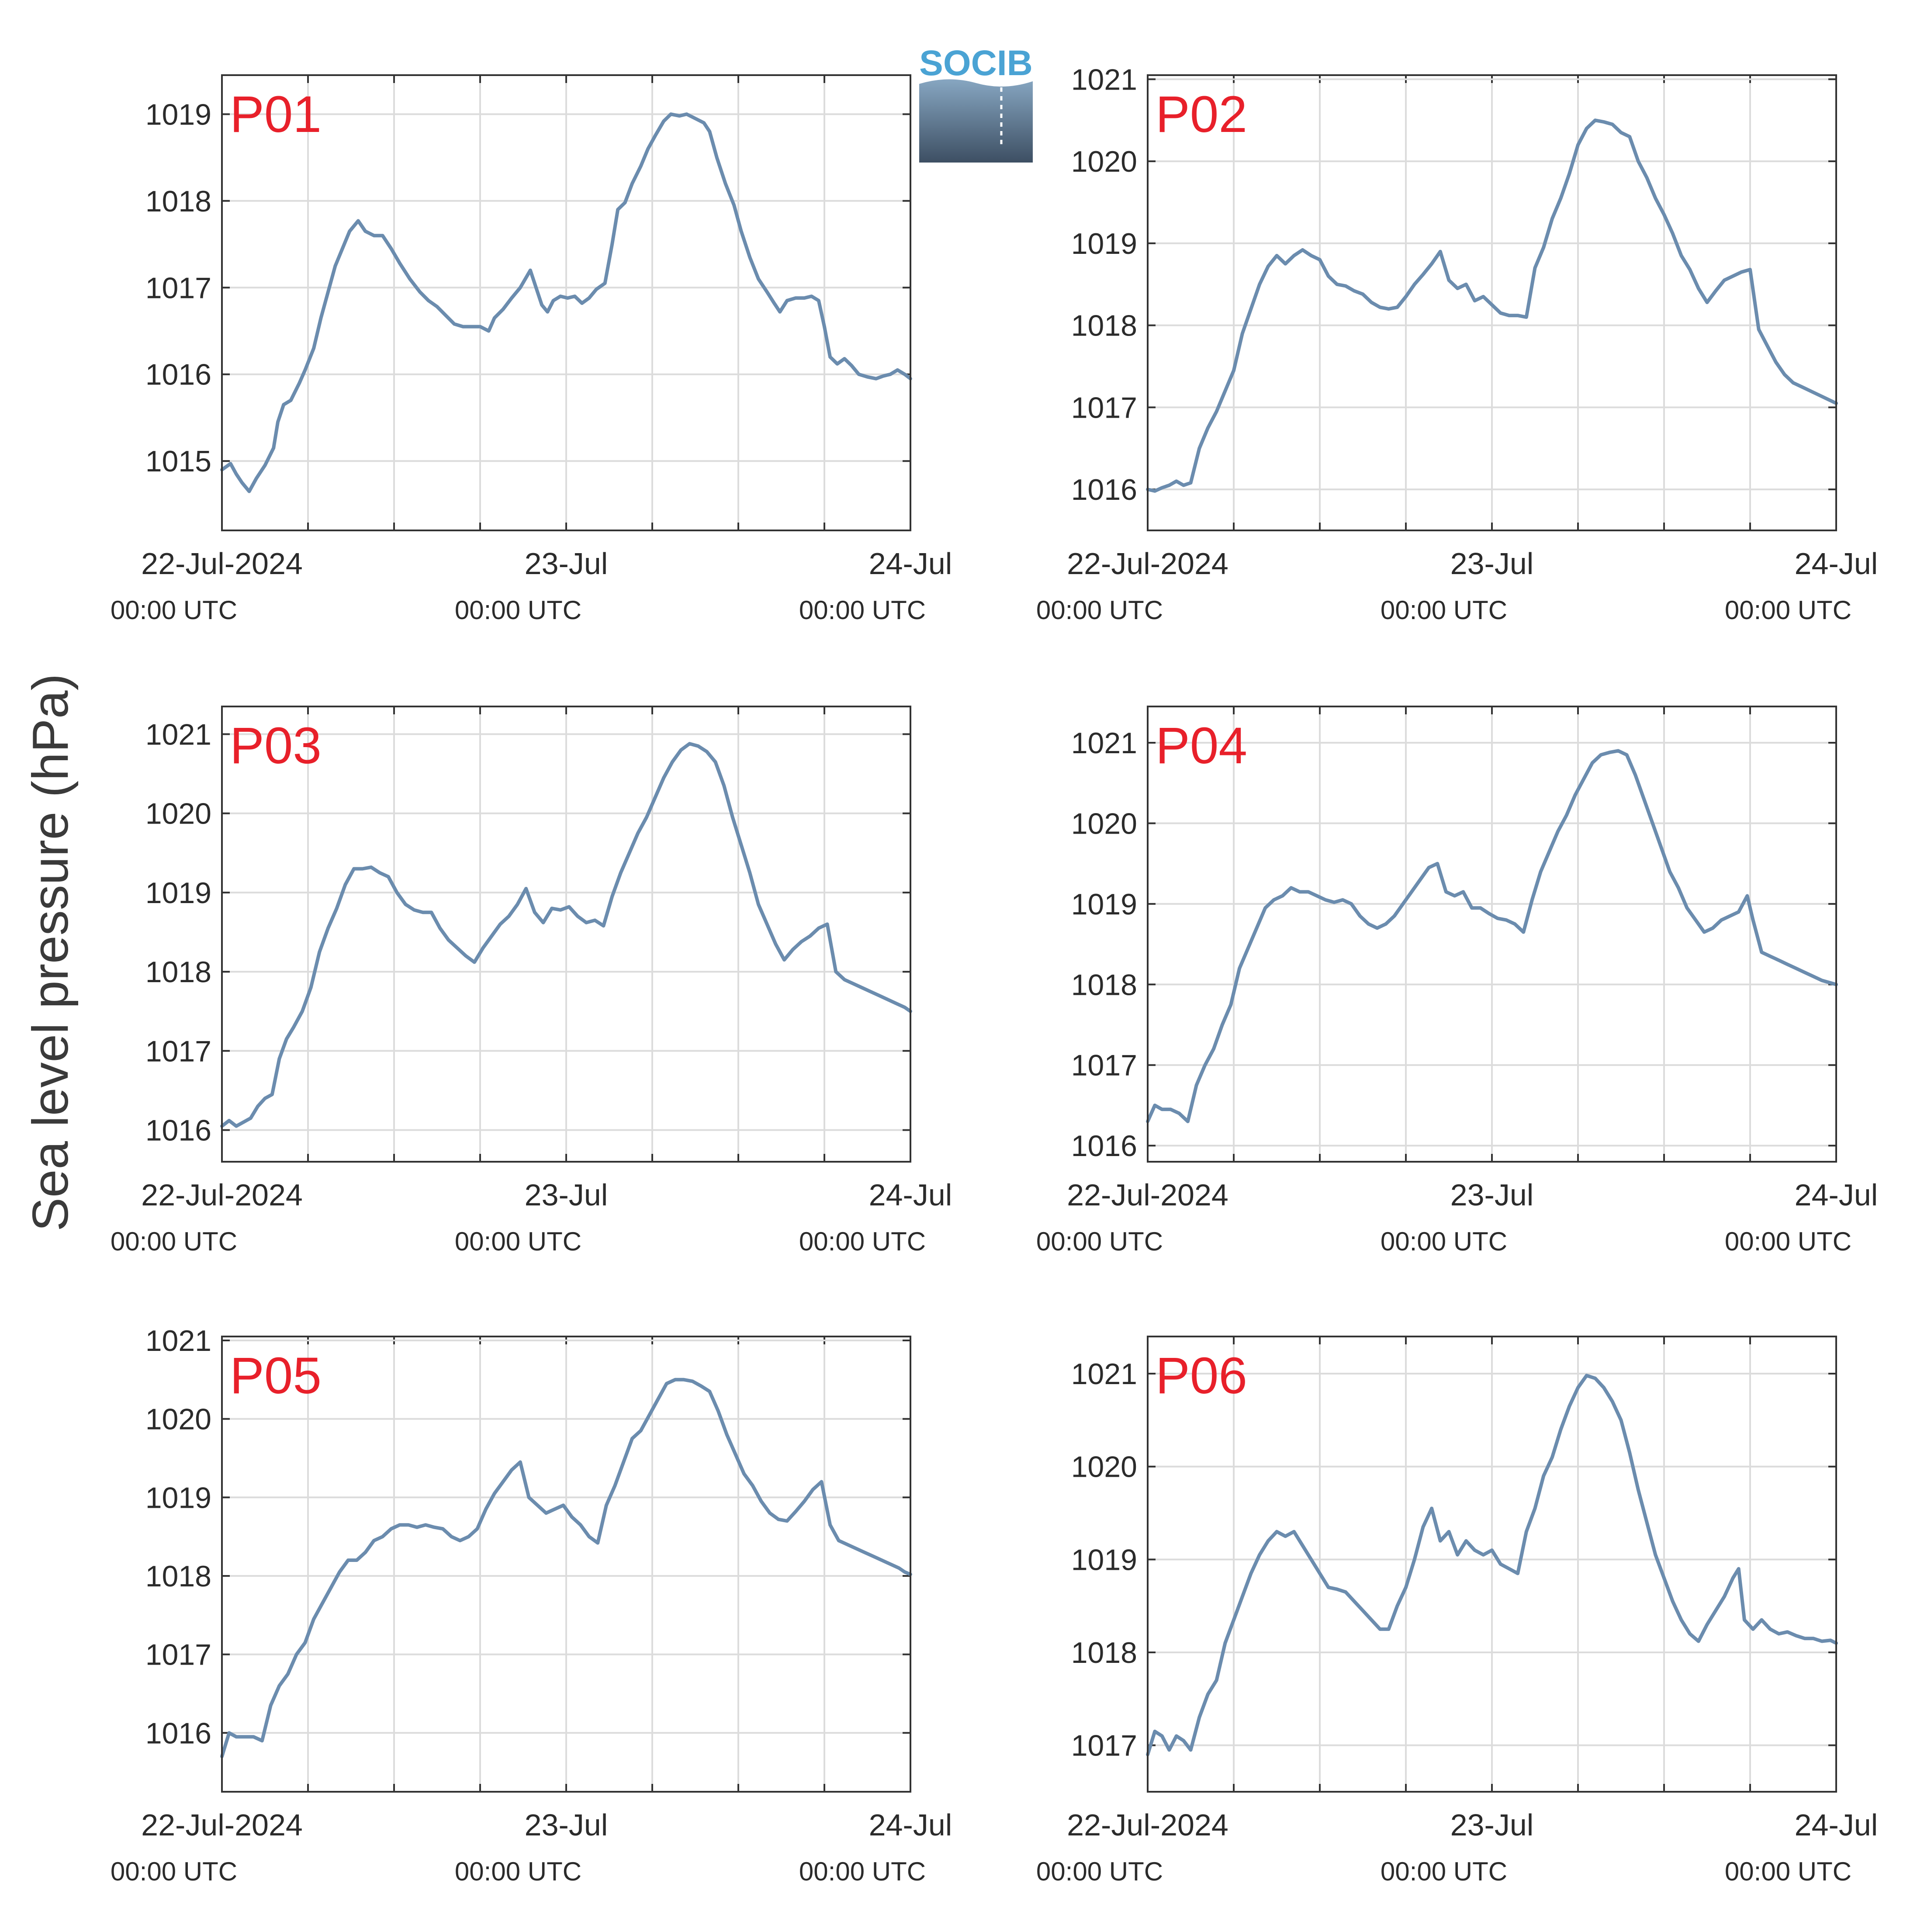  Describe the element at coordinates (976, 63) in the screenshot. I see `logo-text: SOCIB` at that location.